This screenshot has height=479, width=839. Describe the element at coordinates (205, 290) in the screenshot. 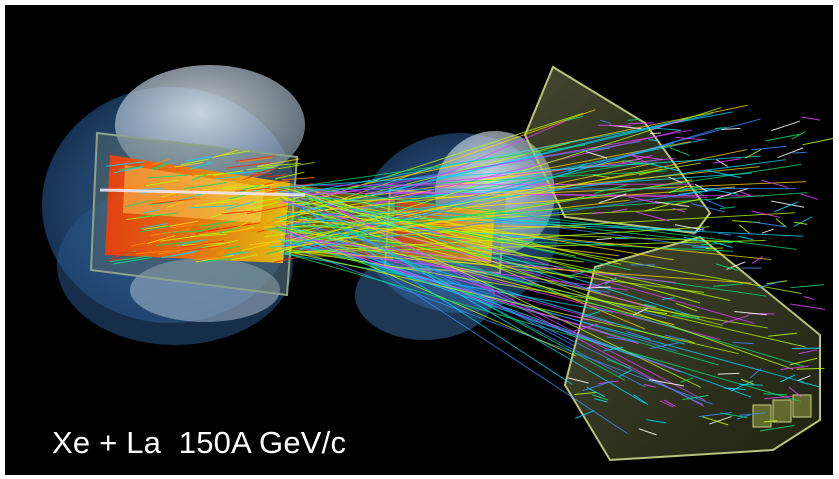

I see `magnet-cylinder-left-bottom` at that location.